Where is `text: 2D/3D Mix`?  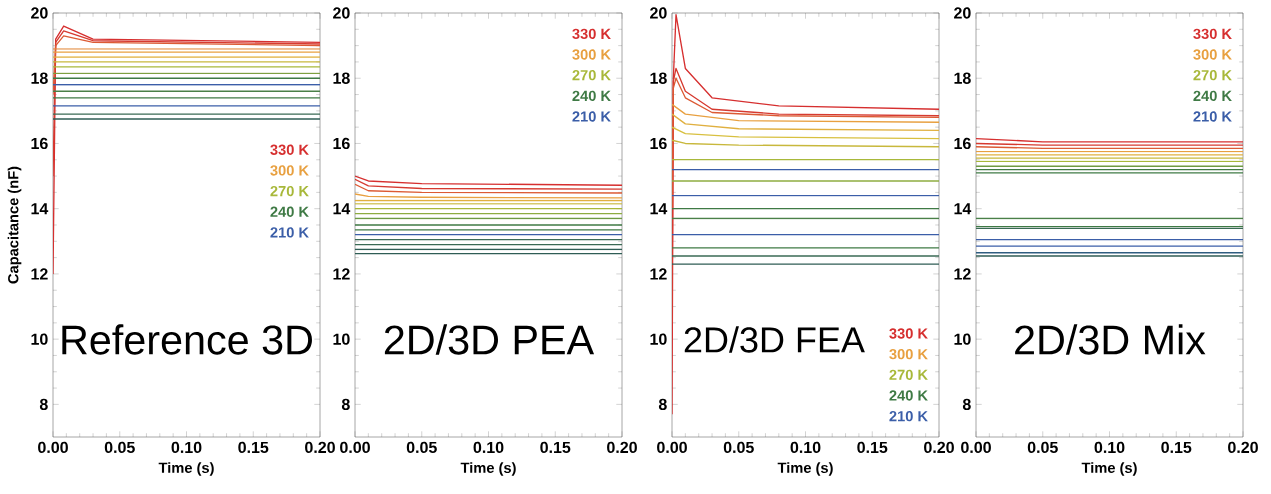
text: 2D/3D Mix is located at coordinates (1110, 339).